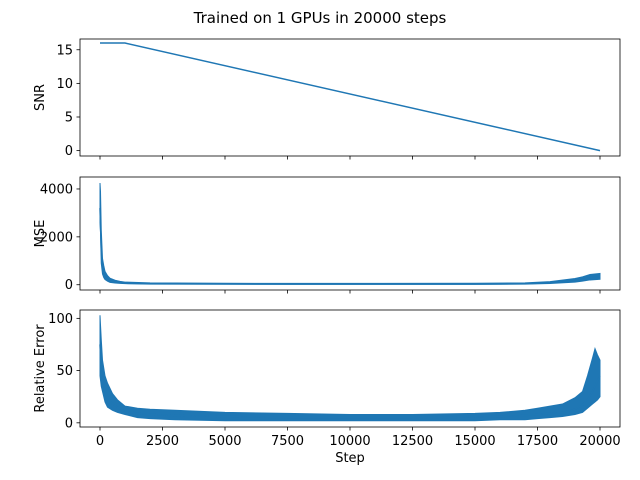 The width and height of the screenshot is (640, 480). Describe the element at coordinates (40, 97) in the screenshot. I see `snr-ylabel: SNR` at that location.